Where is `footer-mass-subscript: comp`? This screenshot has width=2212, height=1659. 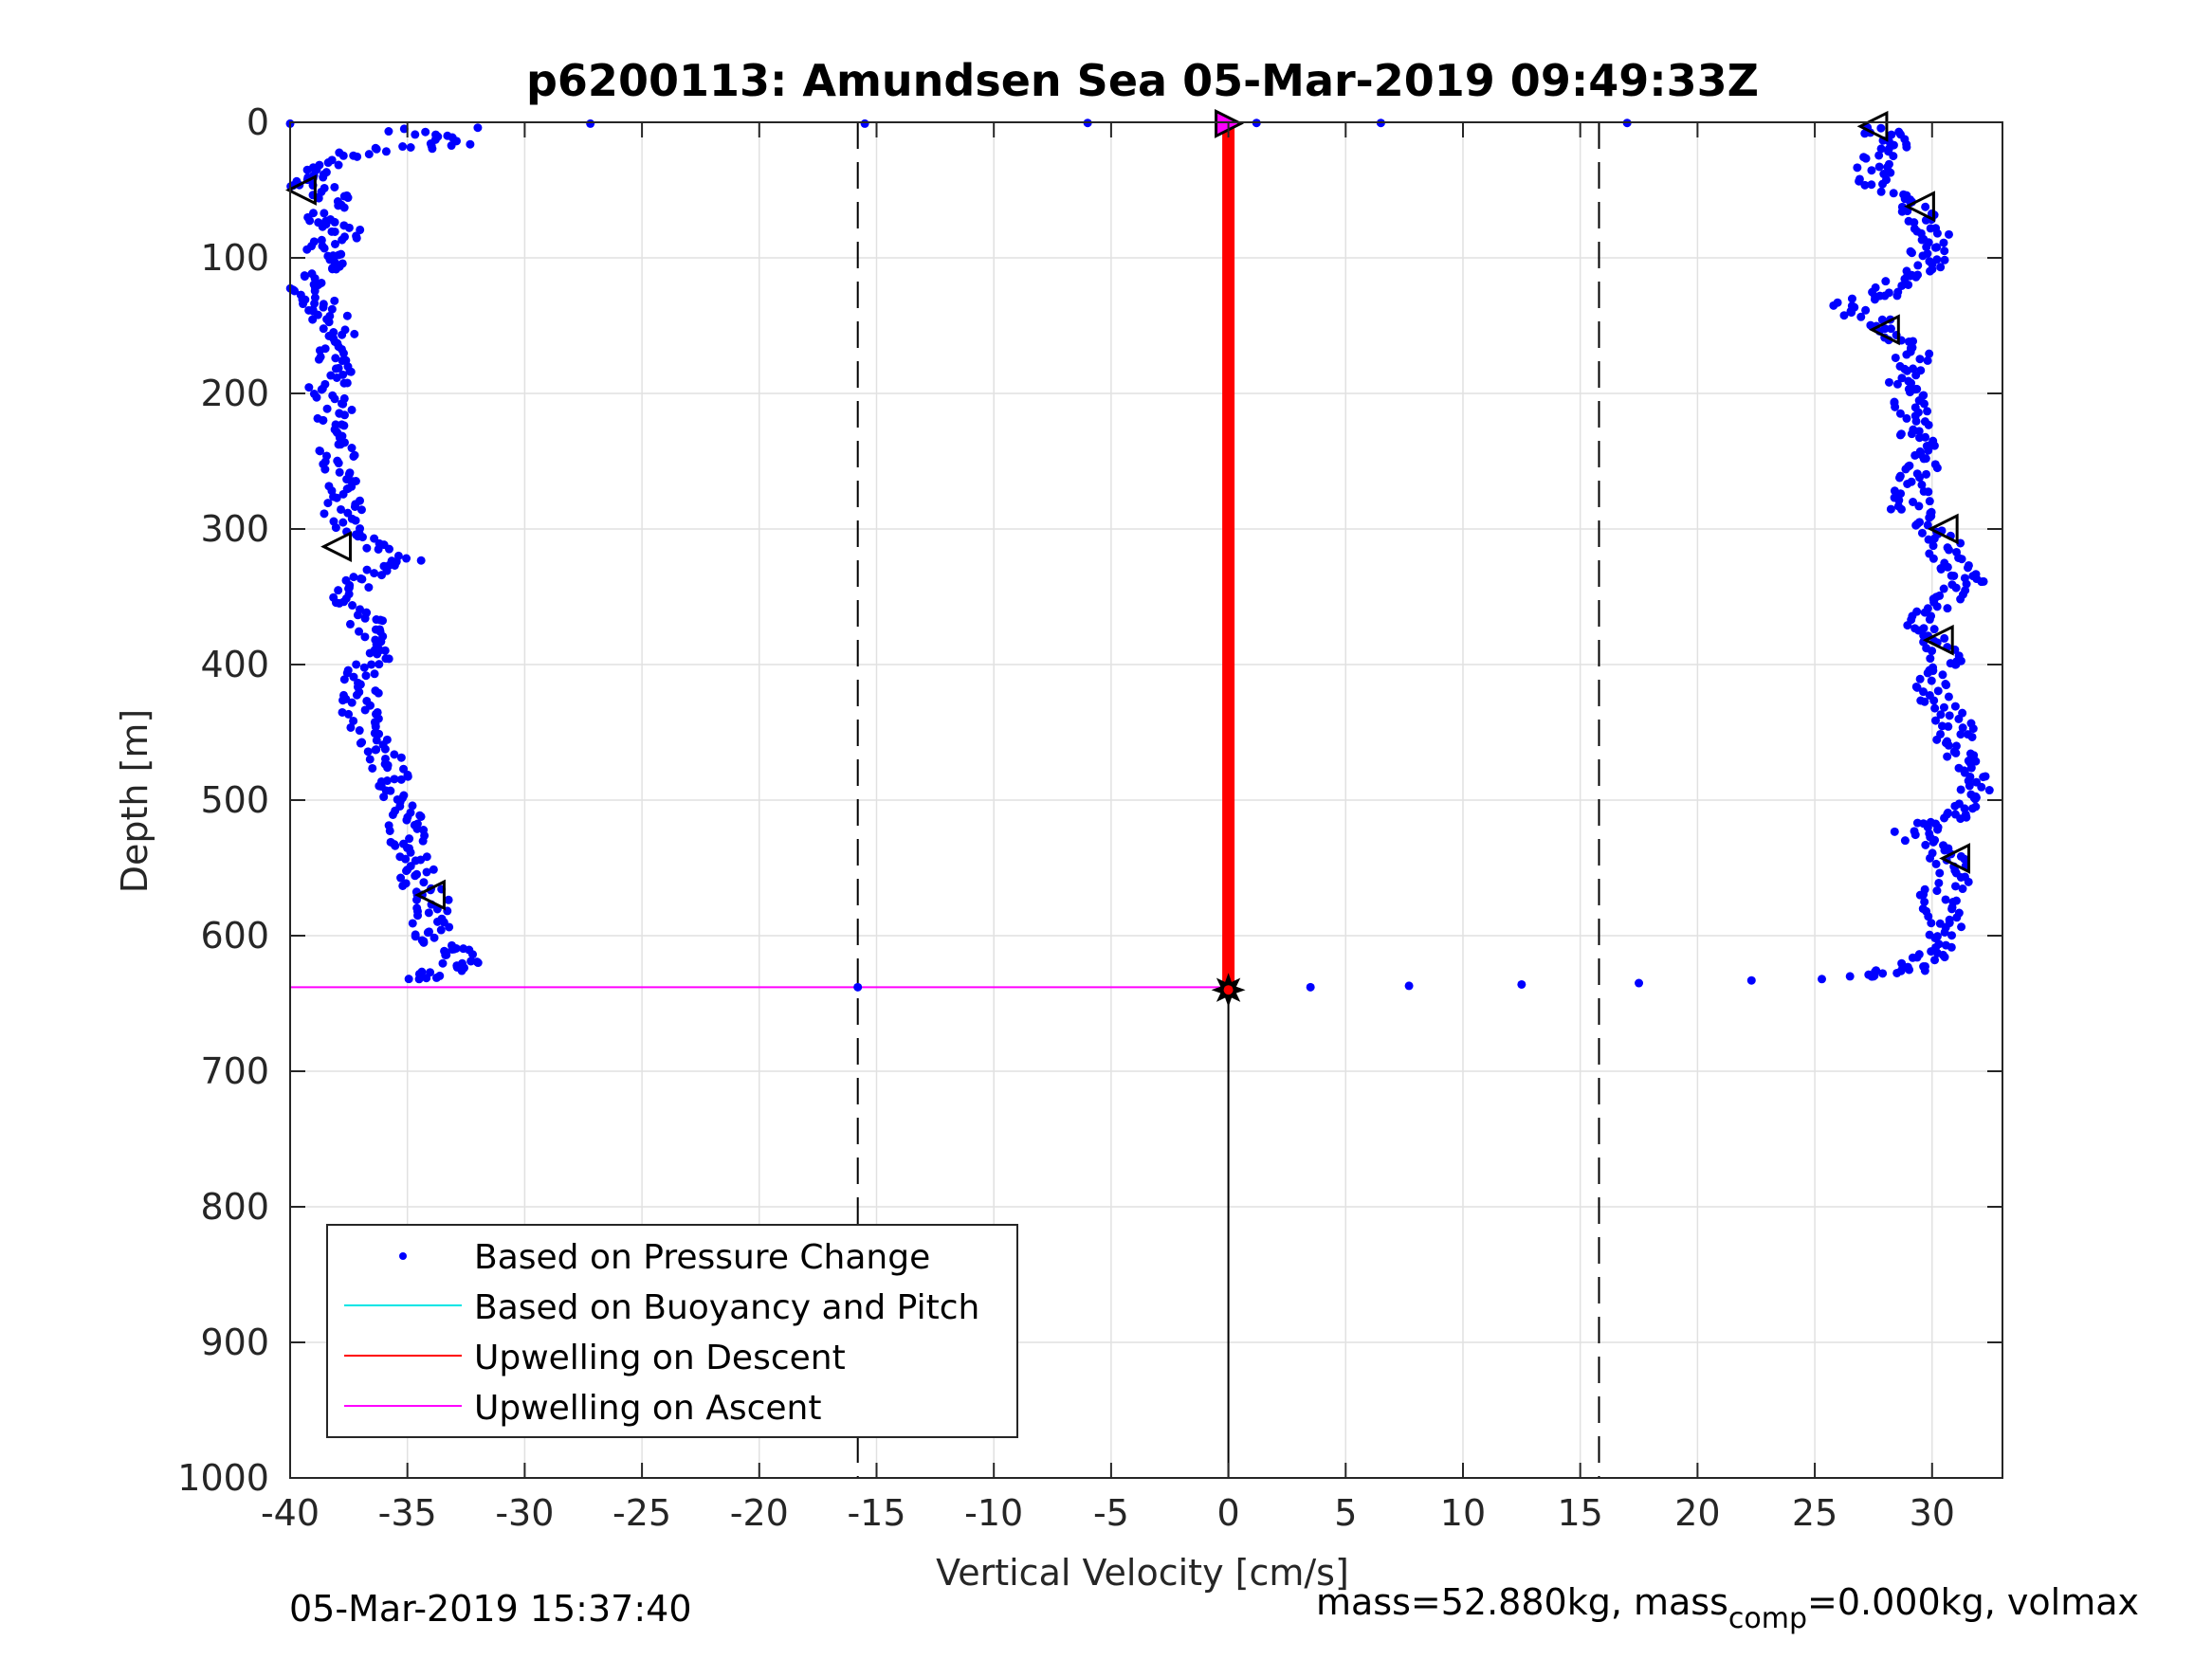
footer-mass-subscript: comp is located at coordinates (1768, 1618).